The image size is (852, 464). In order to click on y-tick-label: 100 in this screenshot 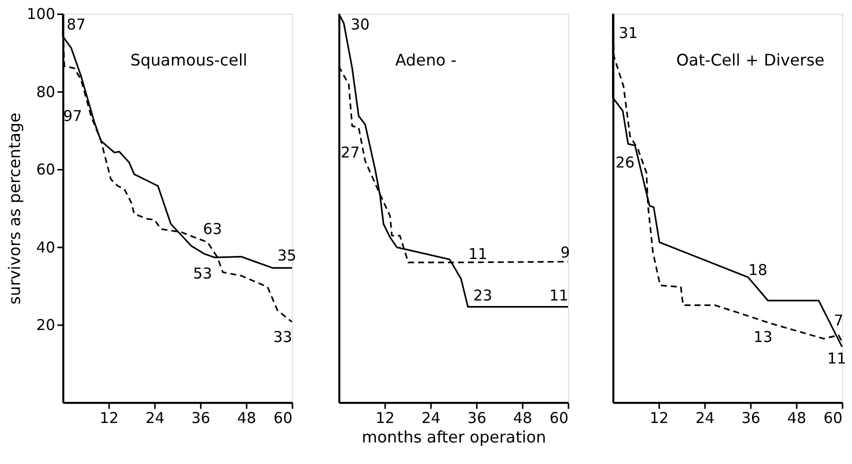, I will do `click(41, 14)`.